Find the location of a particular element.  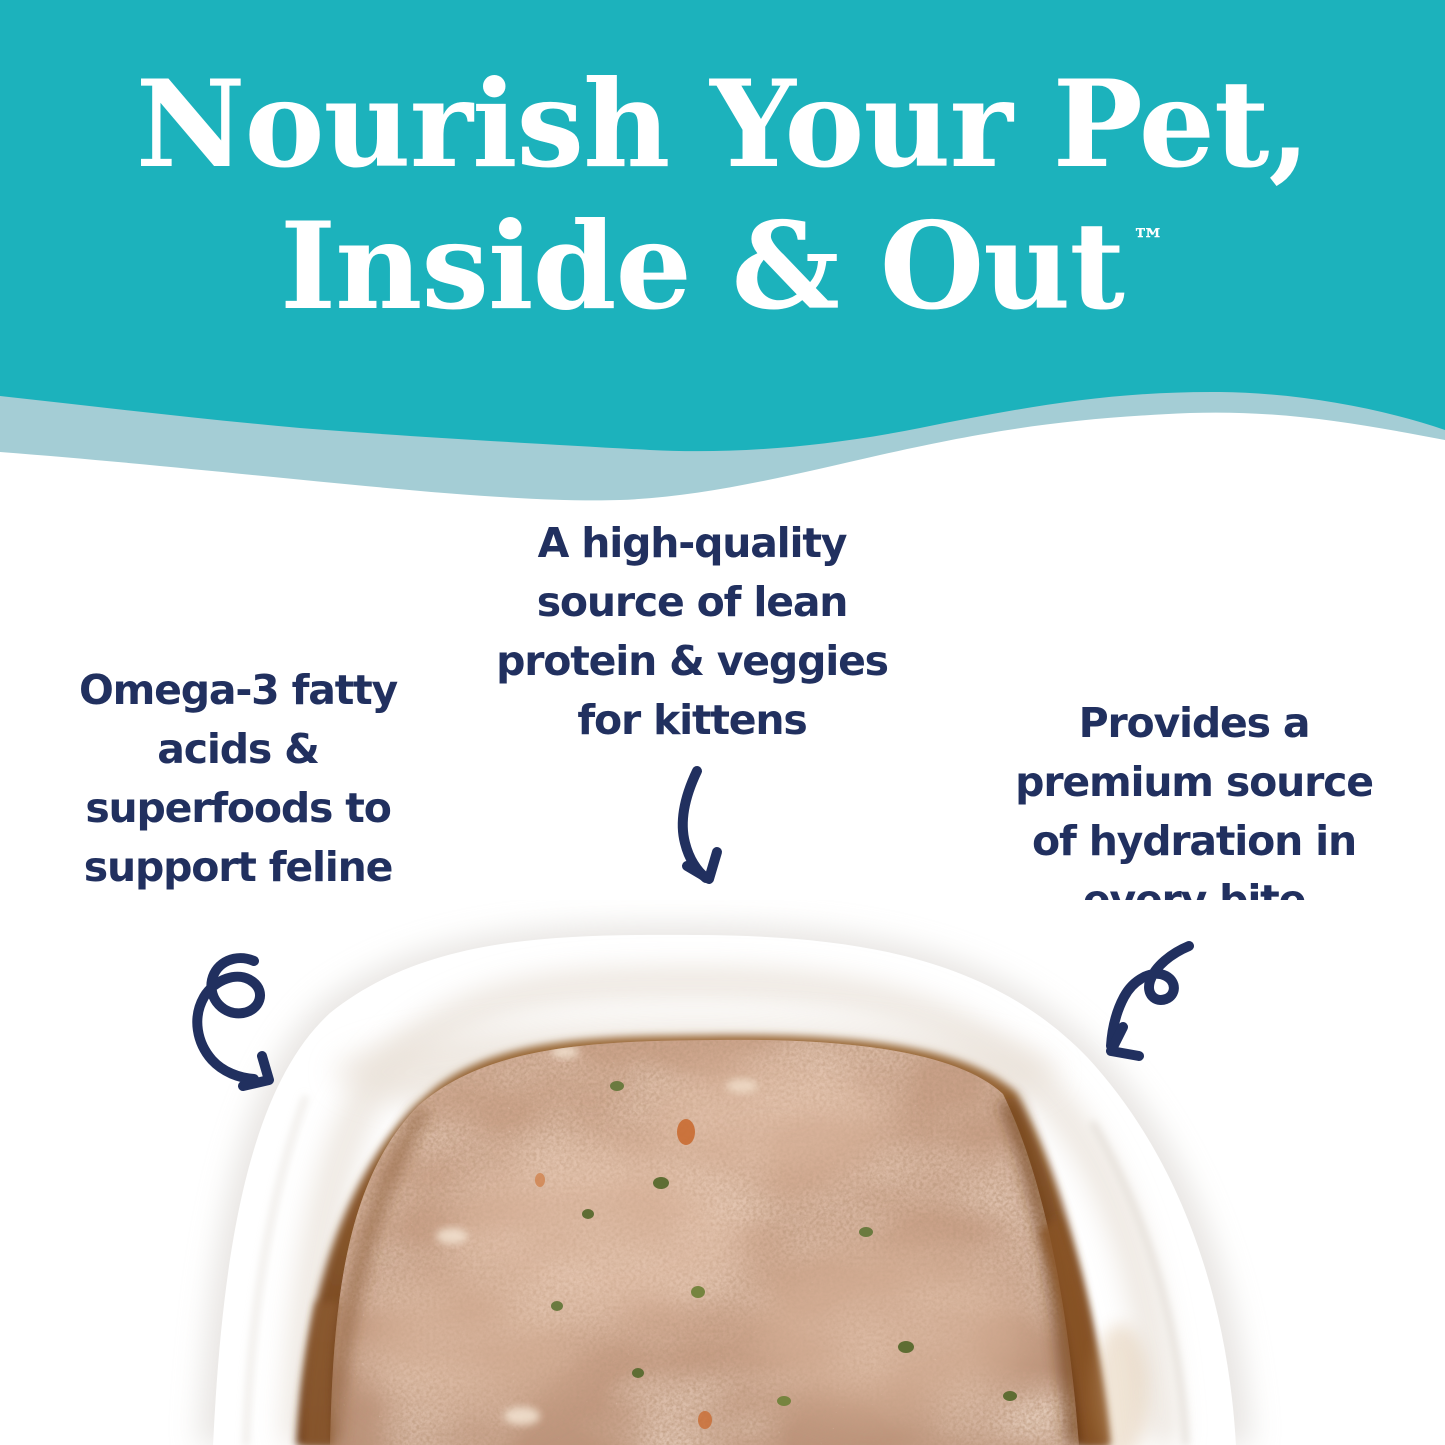

glints is located at coordinates (597, 1235).